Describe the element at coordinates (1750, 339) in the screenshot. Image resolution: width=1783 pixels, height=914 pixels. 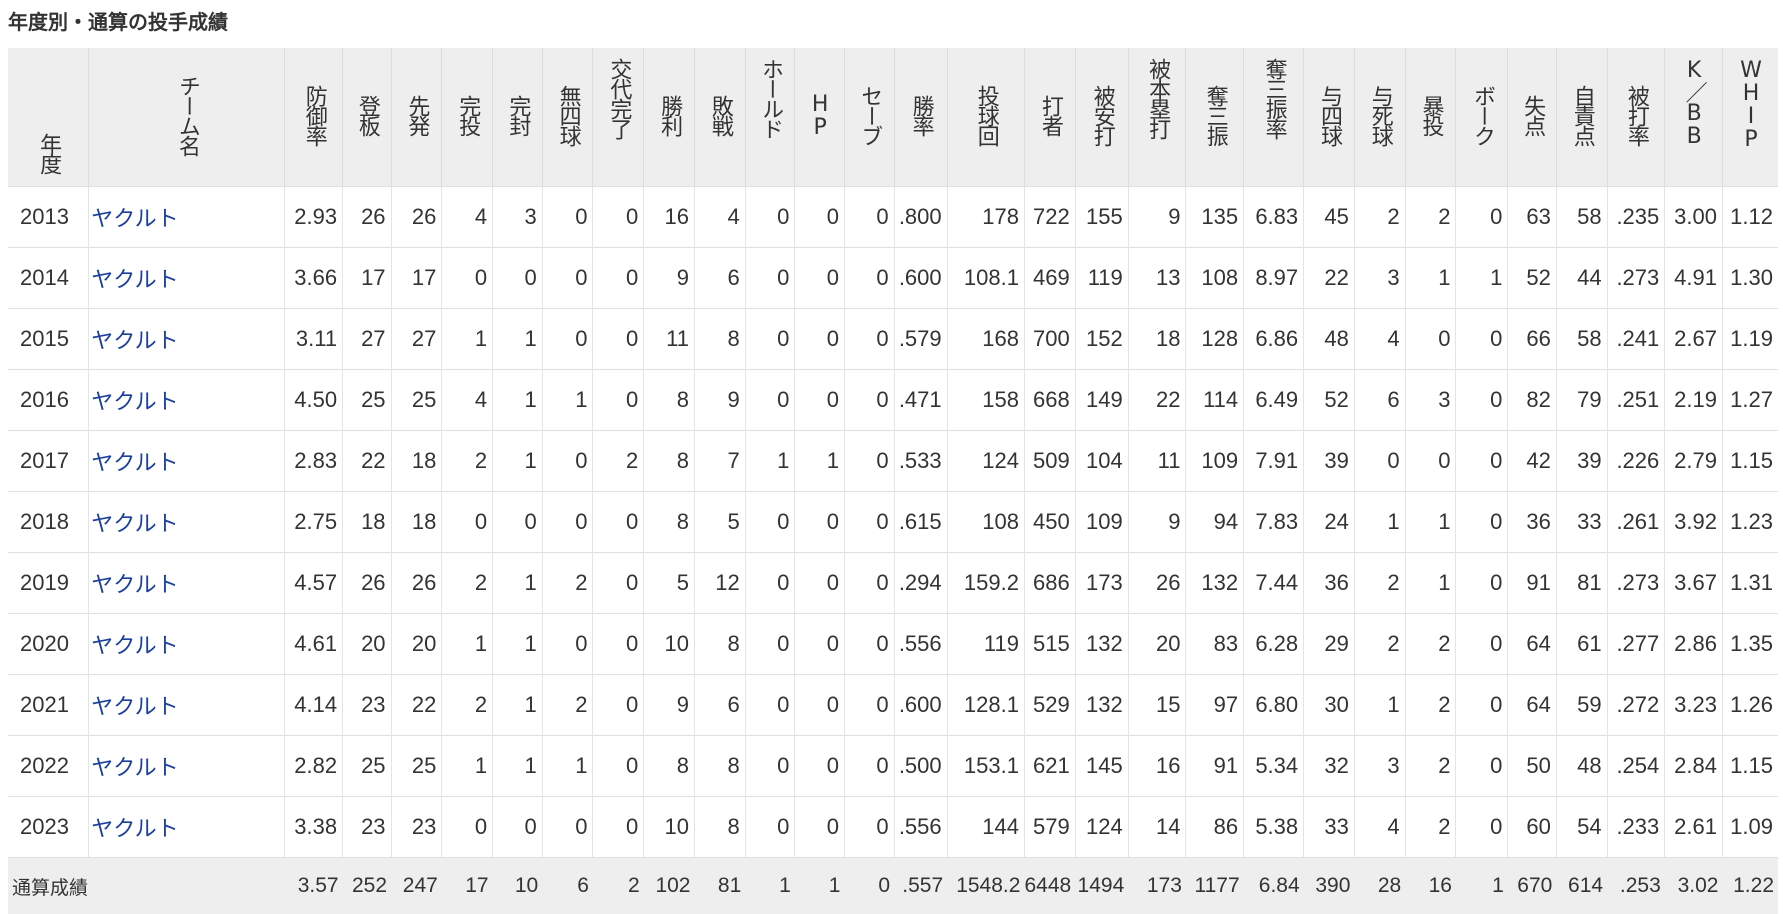
I see `stat-cell-whip: 1.19` at that location.